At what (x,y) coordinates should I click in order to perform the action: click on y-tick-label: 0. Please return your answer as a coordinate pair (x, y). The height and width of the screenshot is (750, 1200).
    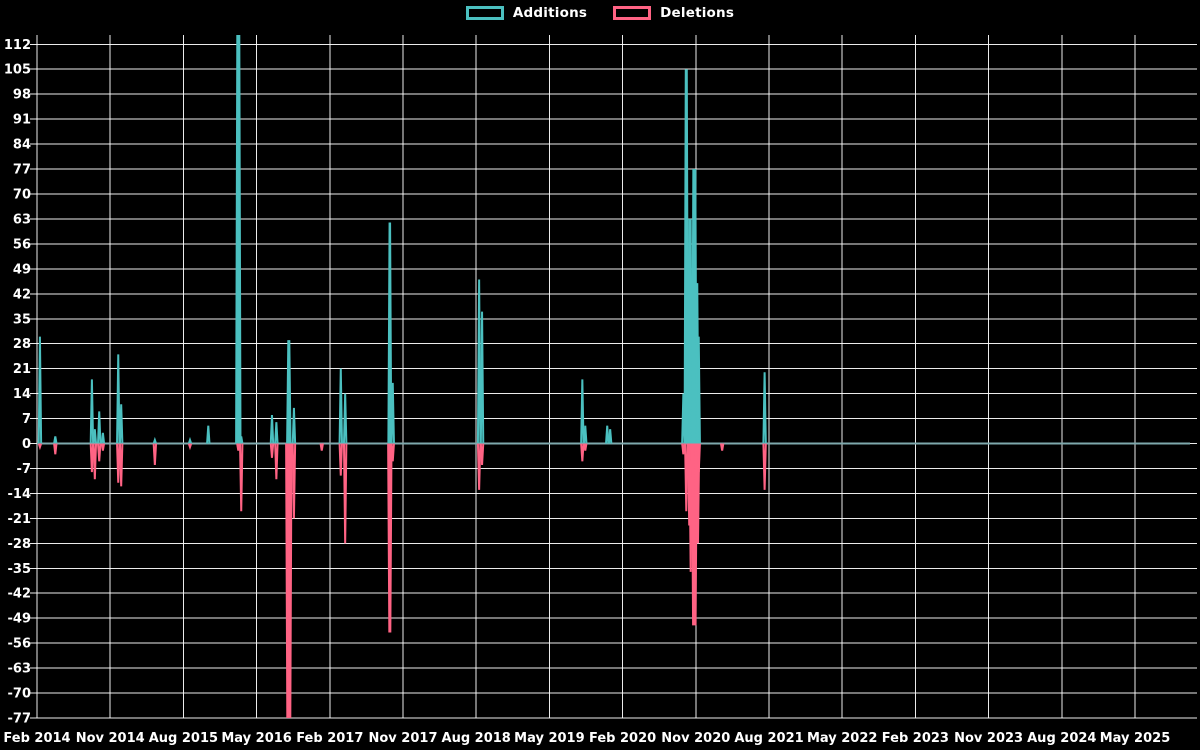
    Looking at the image, I should click on (26, 444).